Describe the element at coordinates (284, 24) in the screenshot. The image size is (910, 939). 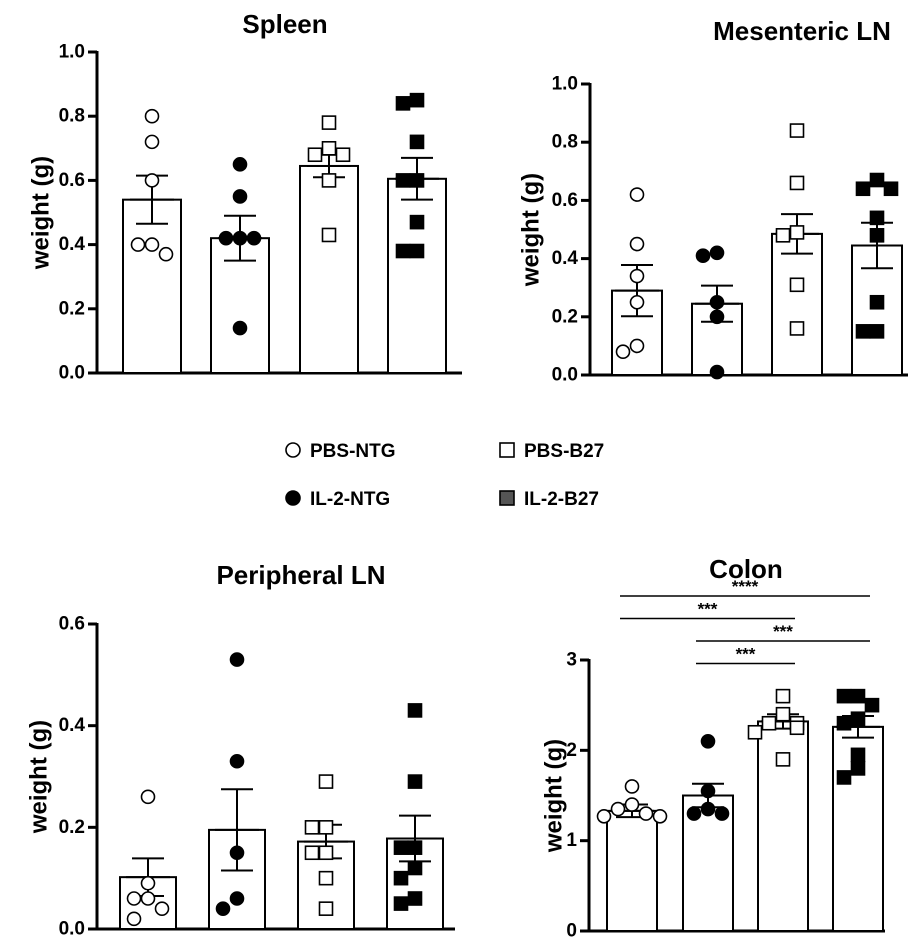
I see `chart-title: Spleen` at that location.